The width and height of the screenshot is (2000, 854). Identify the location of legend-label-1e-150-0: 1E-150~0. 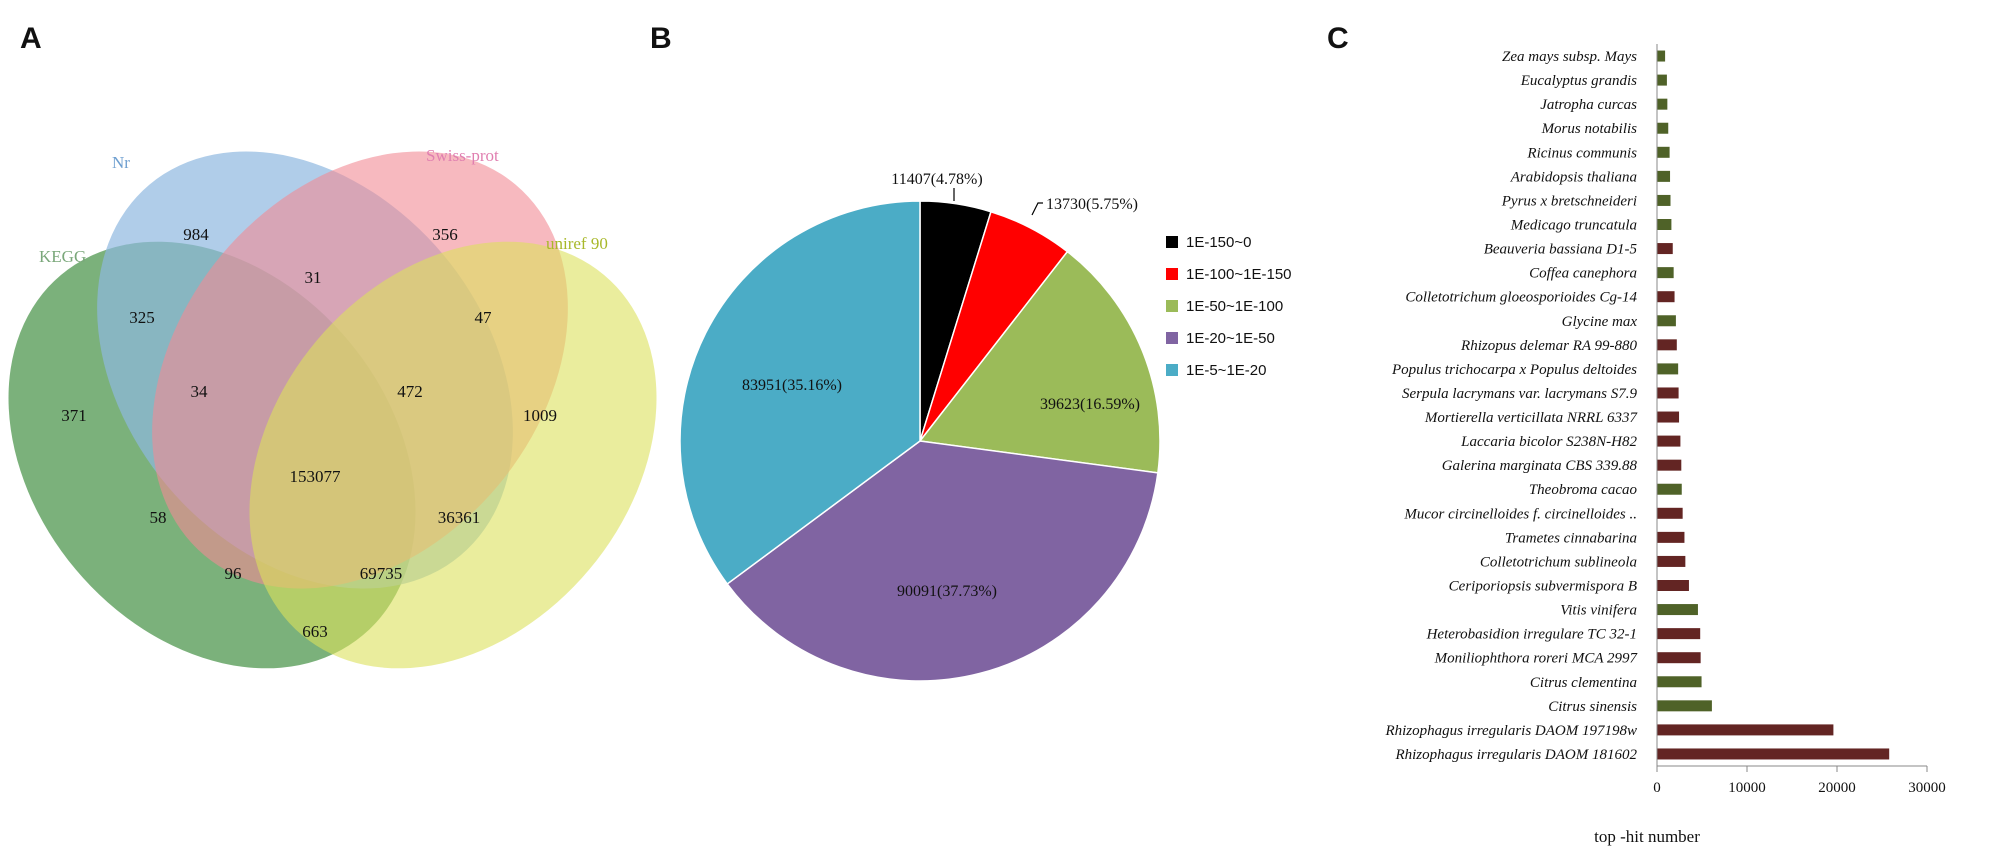
(1218, 242).